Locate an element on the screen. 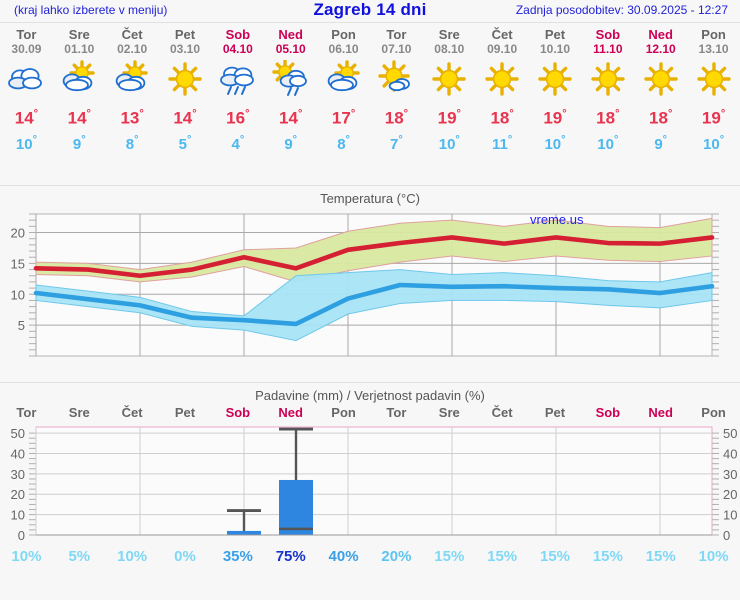  cloudy-icon is located at coordinates (26, 80).